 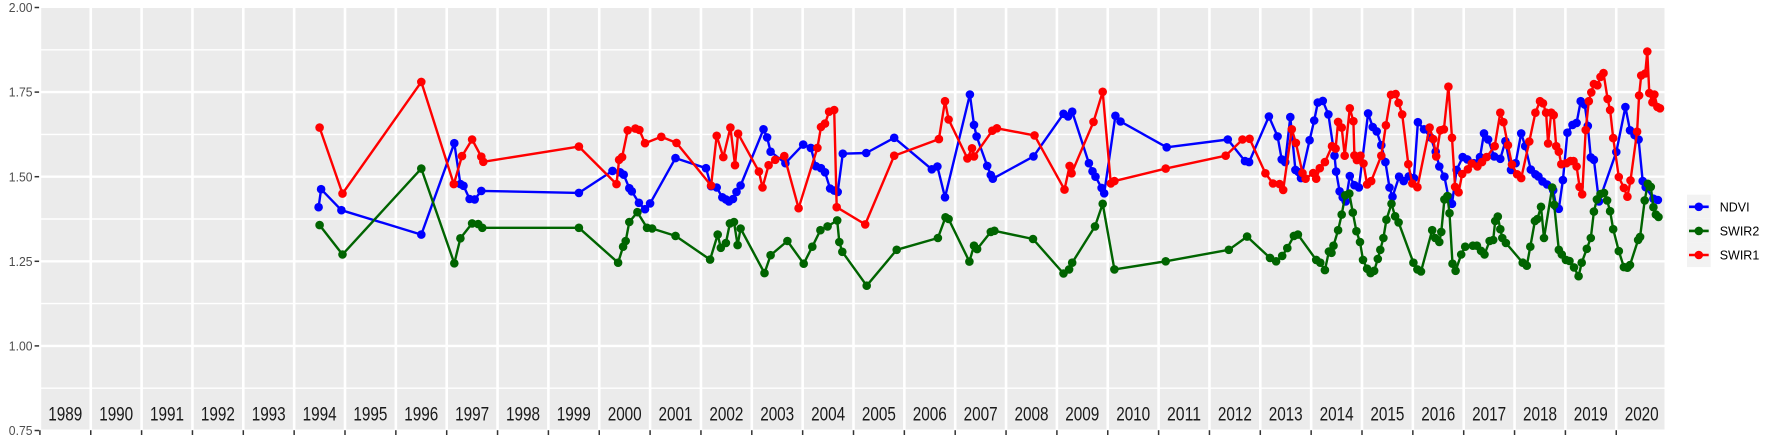 I want to click on svg-text: 1.50, so click(x=21, y=176).